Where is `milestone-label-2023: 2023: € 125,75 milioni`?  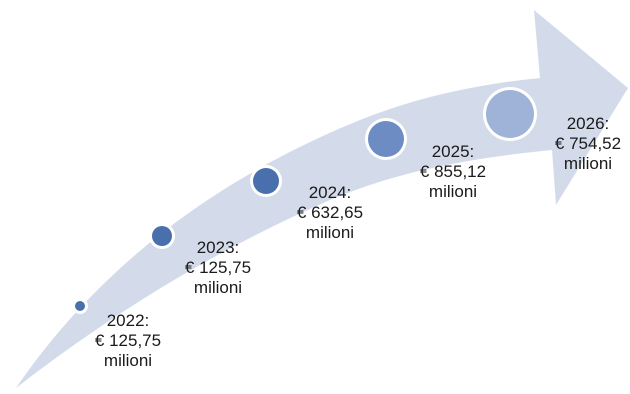 milestone-label-2023: 2023: € 125,75 milioni is located at coordinates (218, 268).